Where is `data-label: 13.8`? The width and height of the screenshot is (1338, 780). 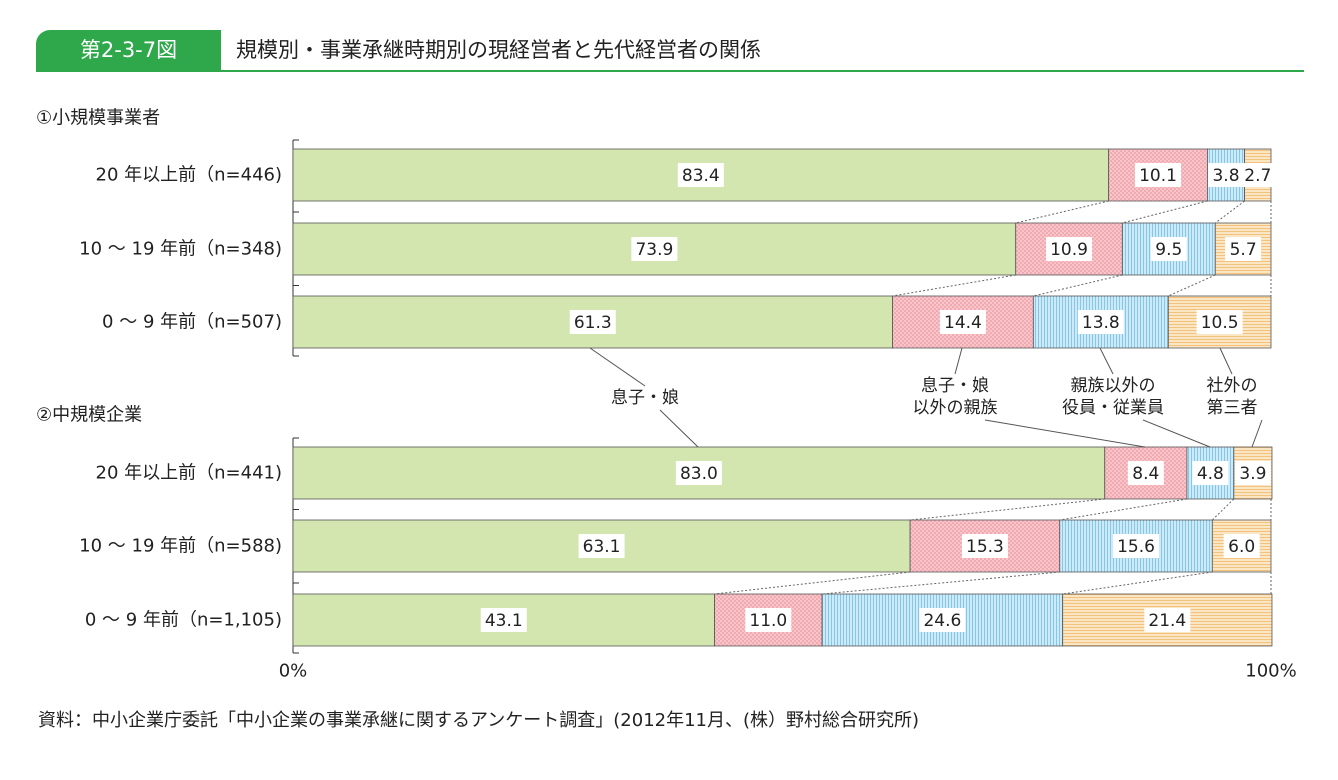
data-label: 13.8 is located at coordinates (1101, 323).